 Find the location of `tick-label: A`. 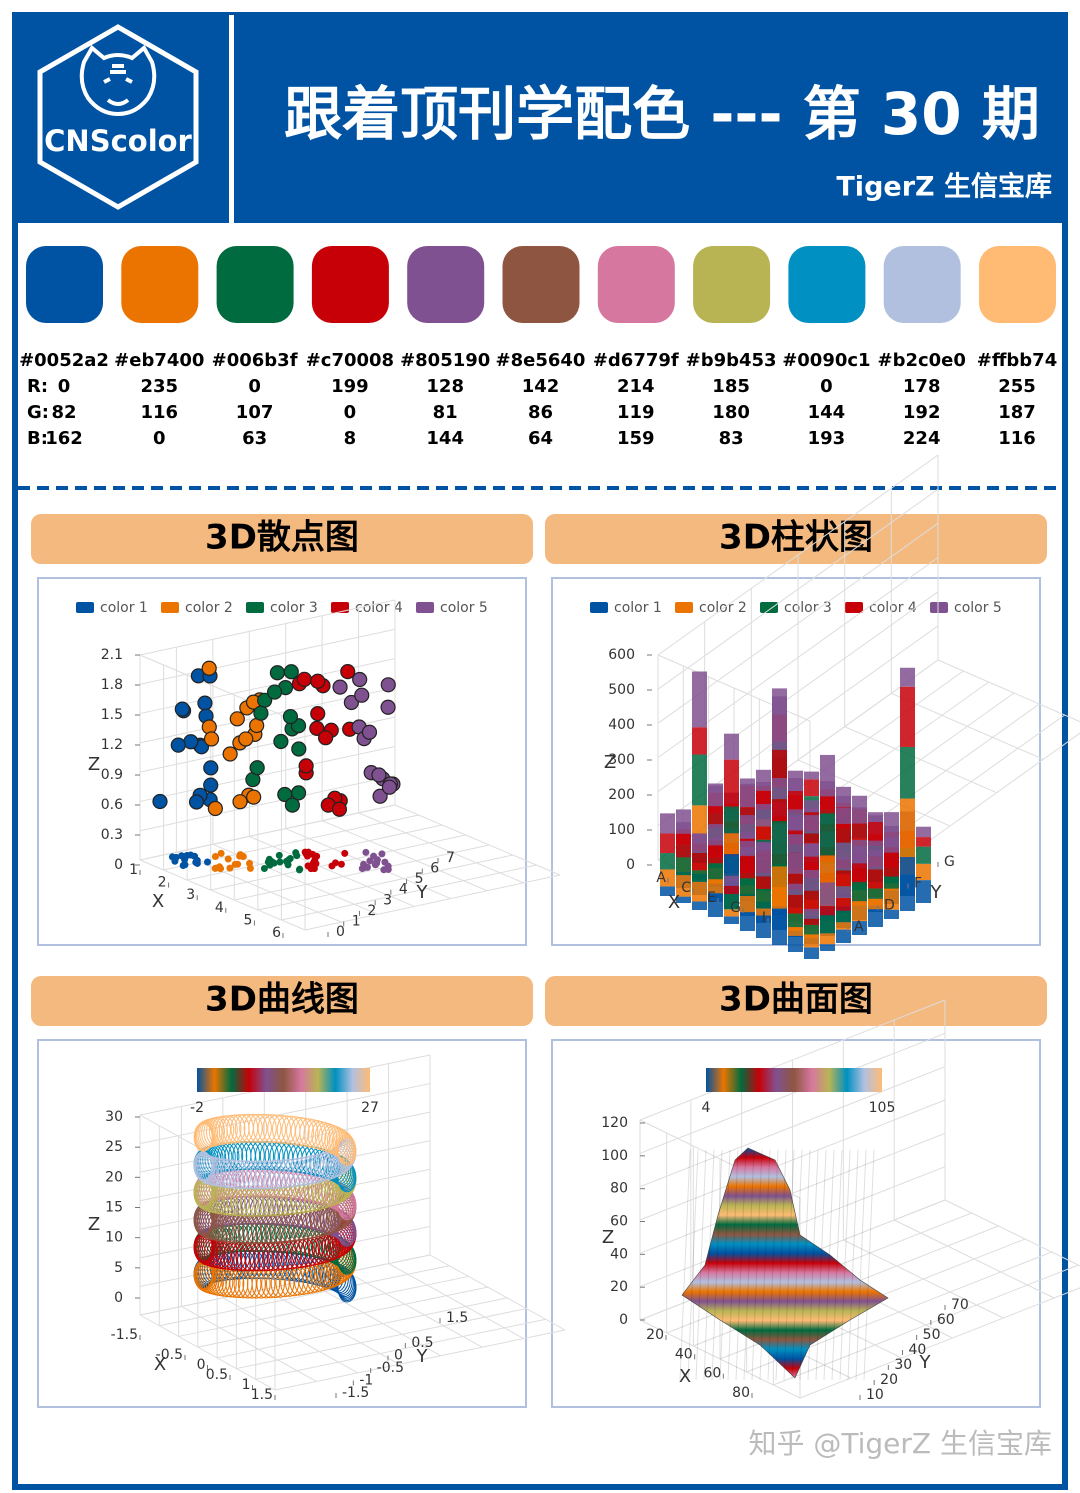

tick-label: A is located at coordinates (661, 878).